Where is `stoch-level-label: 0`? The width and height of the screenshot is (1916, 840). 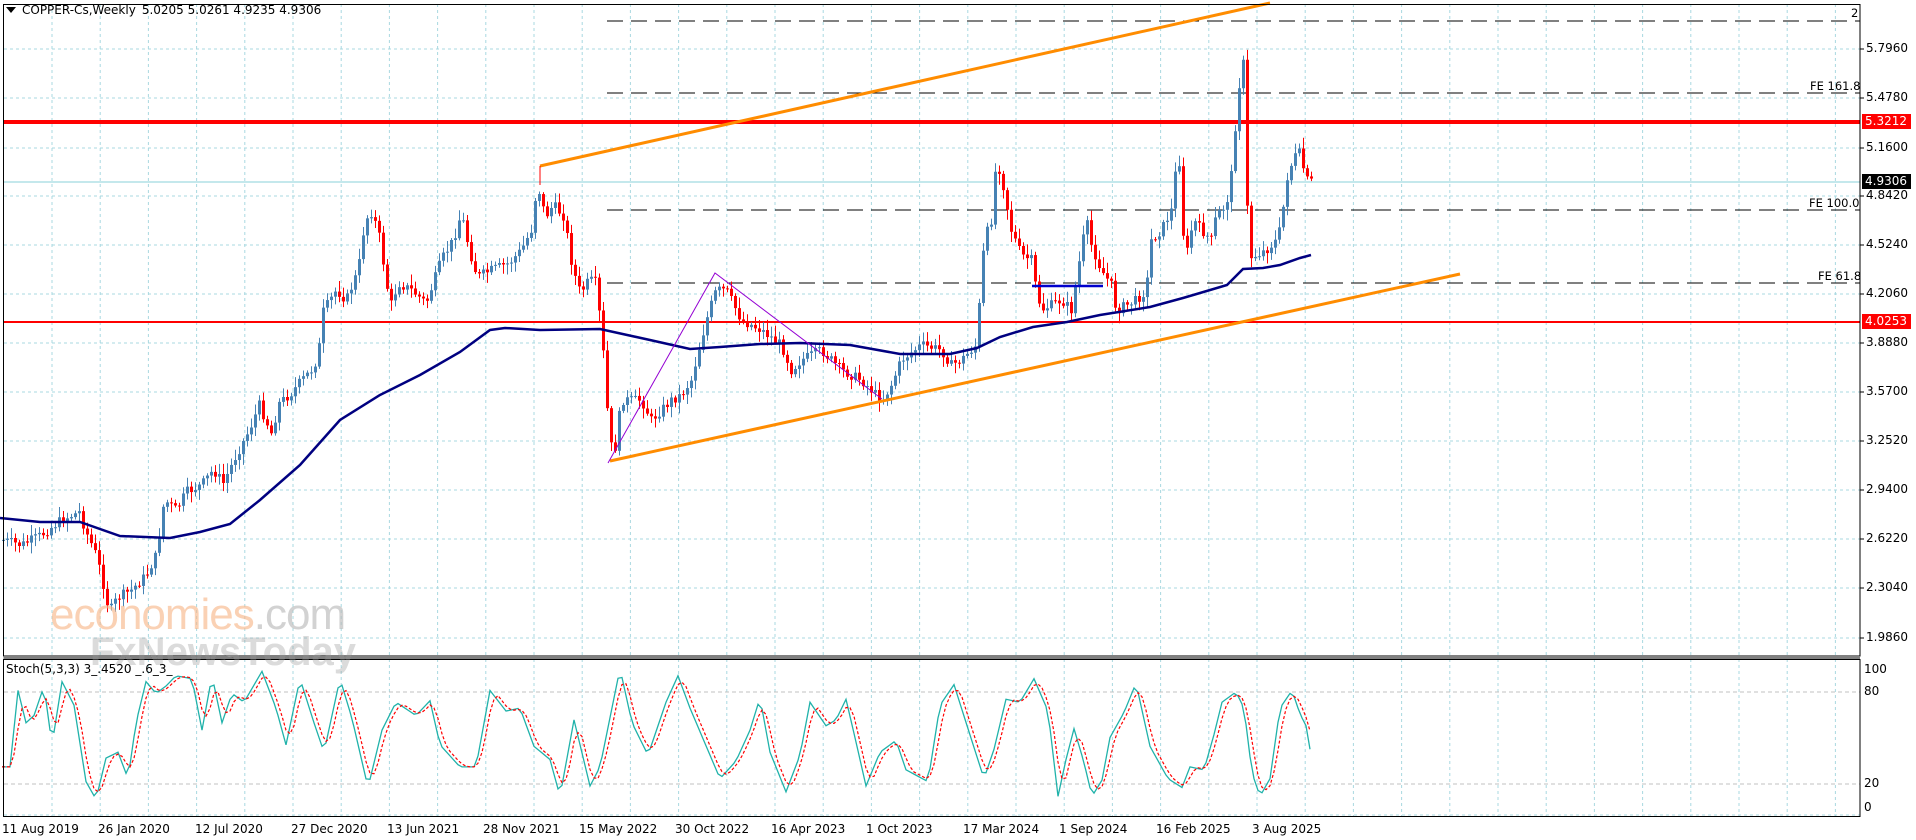 stoch-level-label: 0 is located at coordinates (1868, 807).